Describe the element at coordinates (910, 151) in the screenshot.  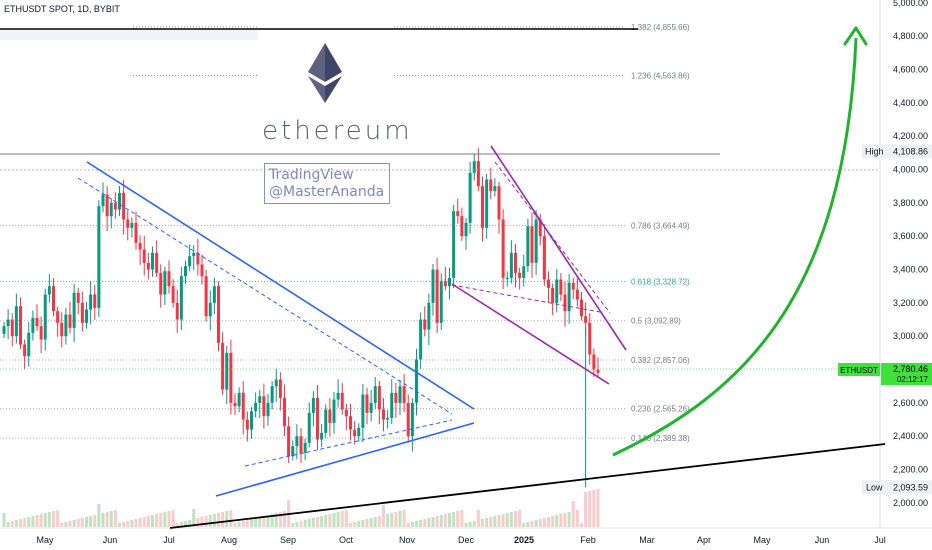
I see `high-value: 4,108.86` at that location.